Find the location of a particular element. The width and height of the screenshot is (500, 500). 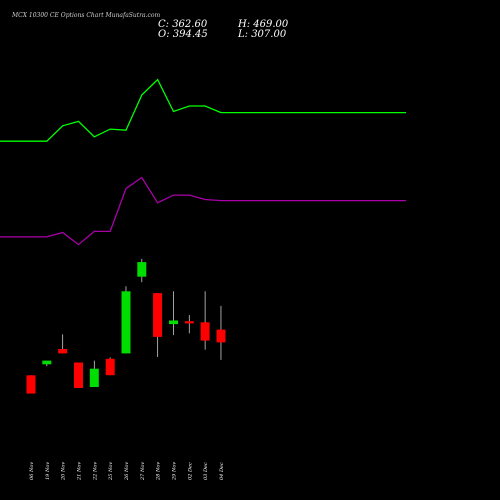

x-tick-label: 04 Dec is located at coordinates (222, 471).